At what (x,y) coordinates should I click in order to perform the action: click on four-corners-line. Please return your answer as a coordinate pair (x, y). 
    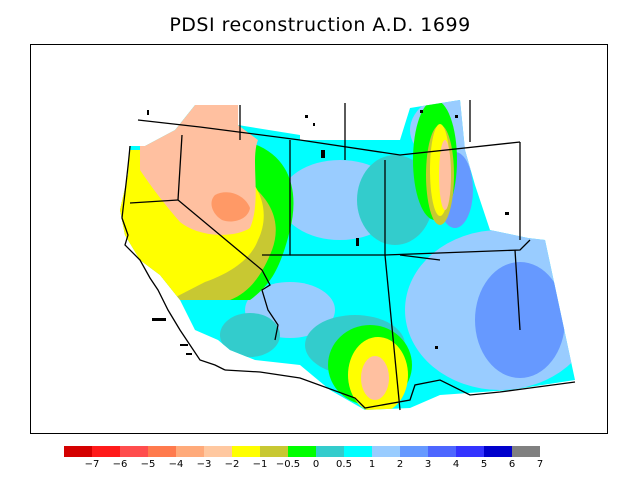
    Looking at the image, I should click on (420, 257).